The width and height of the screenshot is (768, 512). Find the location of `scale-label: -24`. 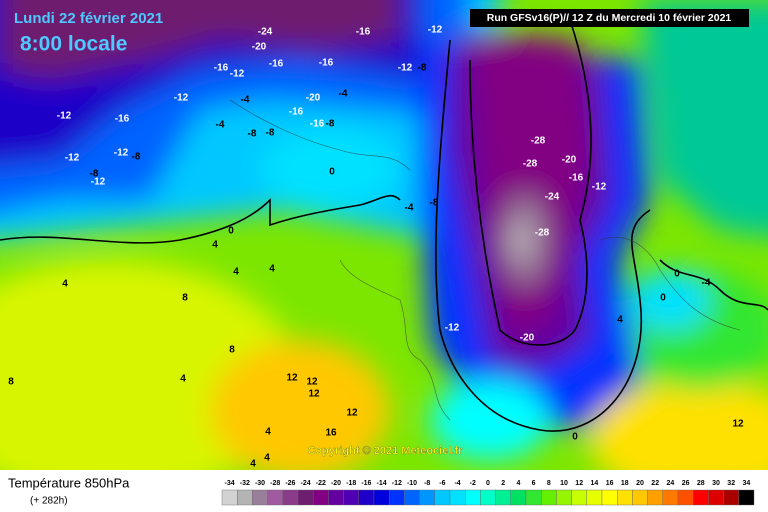

scale-label: -24 is located at coordinates (306, 483).